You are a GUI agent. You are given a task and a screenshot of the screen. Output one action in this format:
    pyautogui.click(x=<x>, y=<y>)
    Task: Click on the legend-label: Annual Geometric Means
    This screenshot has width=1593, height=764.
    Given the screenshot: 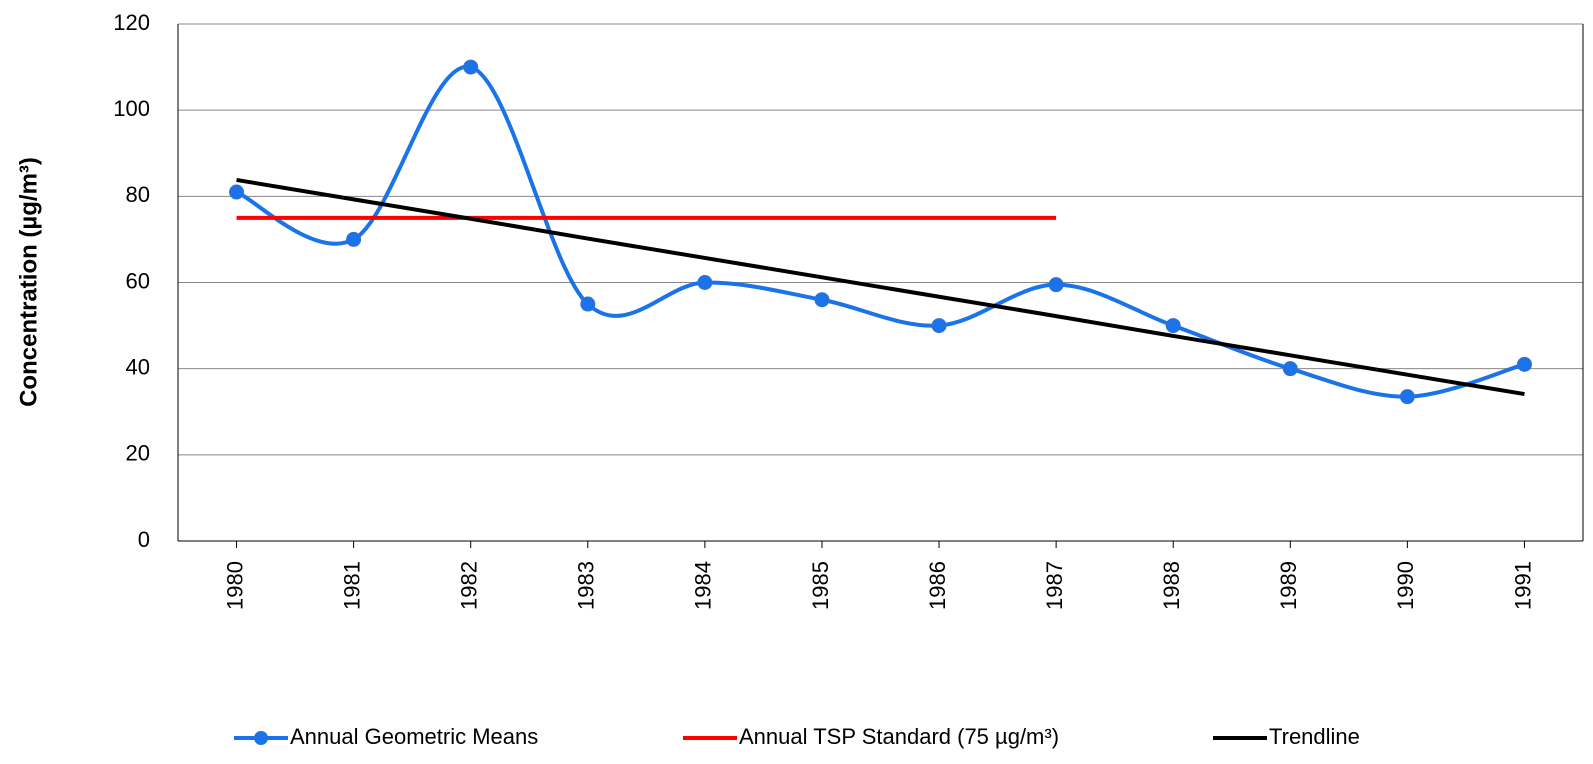 What is the action you would take?
    pyautogui.click(x=414, y=736)
    